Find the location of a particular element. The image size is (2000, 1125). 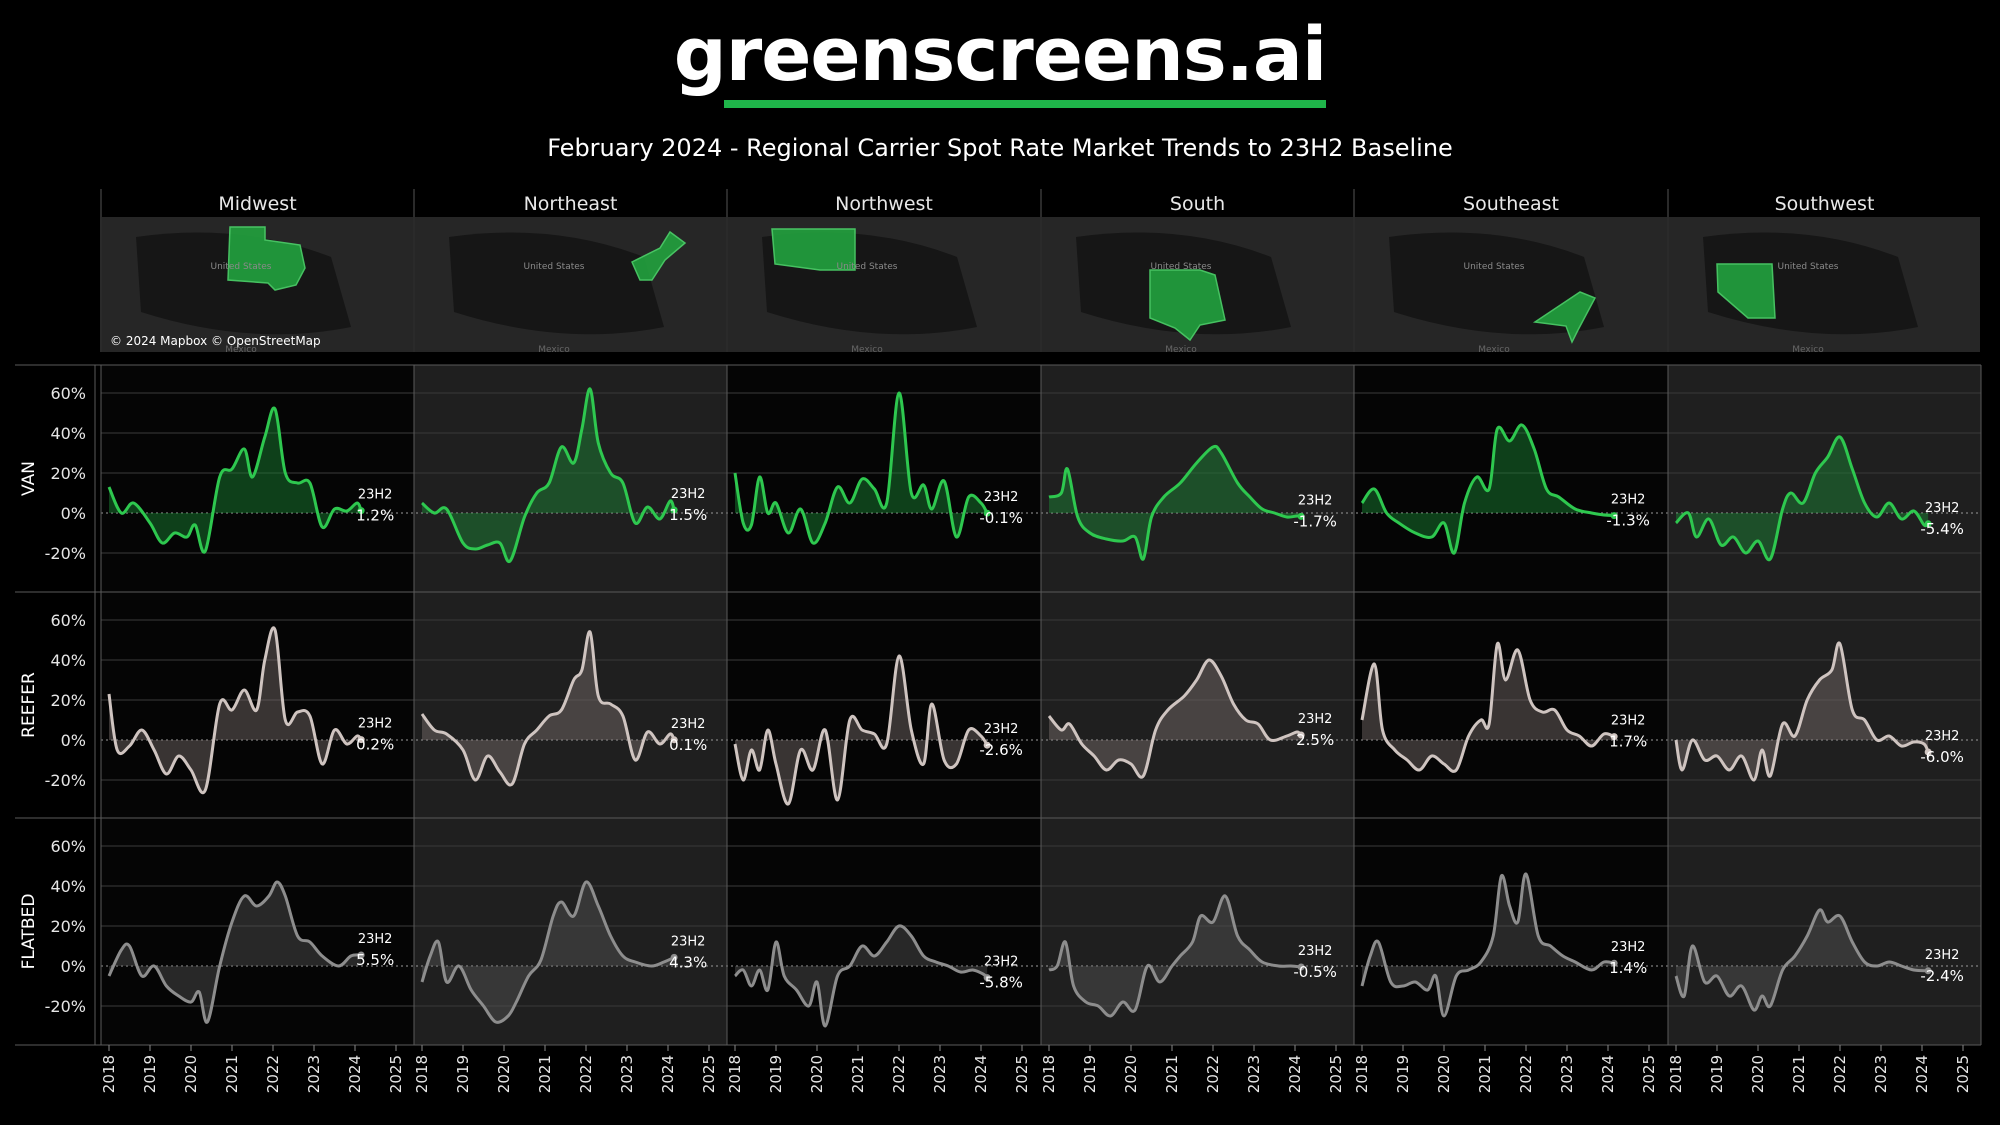

brand-logo-text: greenscreens.ai is located at coordinates (1000, 63).